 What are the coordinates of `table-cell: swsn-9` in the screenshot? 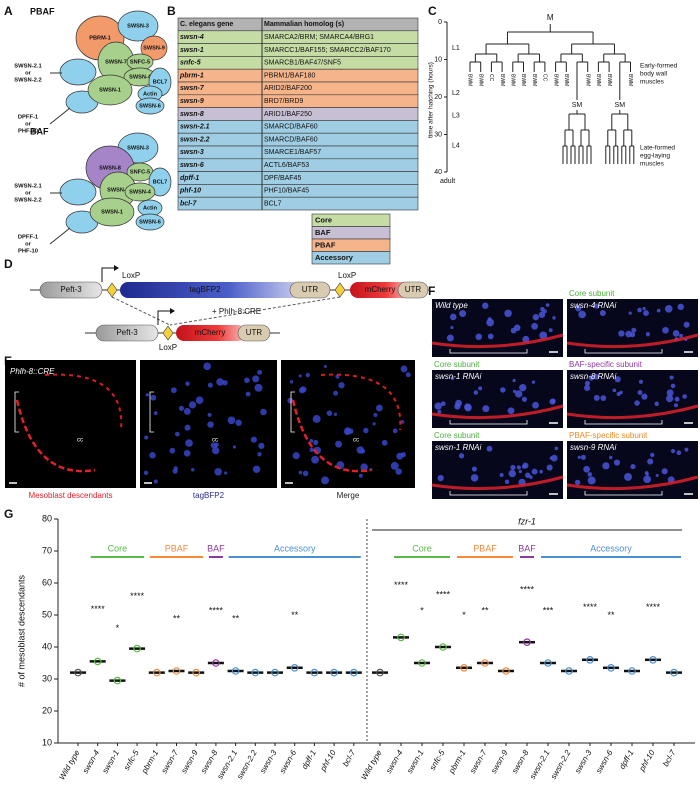 It's located at (192, 101).